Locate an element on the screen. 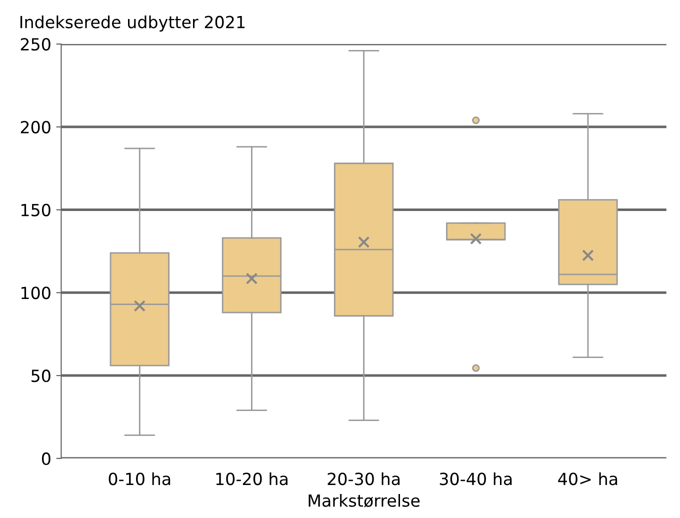 Image resolution: width=680 pixels, height=518 pixels. y-tick-label: 250 is located at coordinates (35, 44).